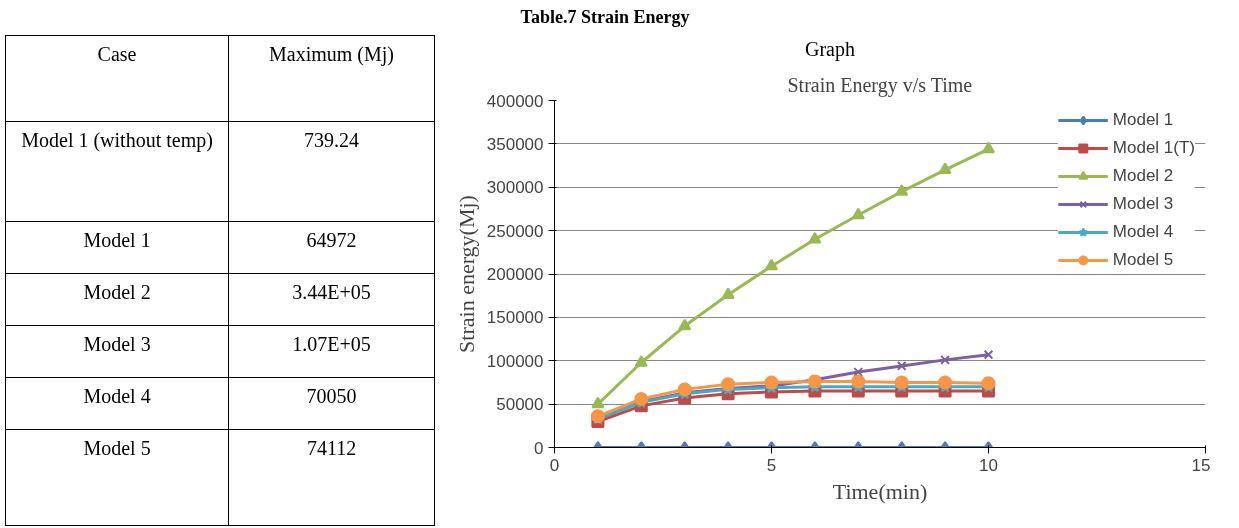  I want to click on text: 3.44E+05, so click(331, 299).